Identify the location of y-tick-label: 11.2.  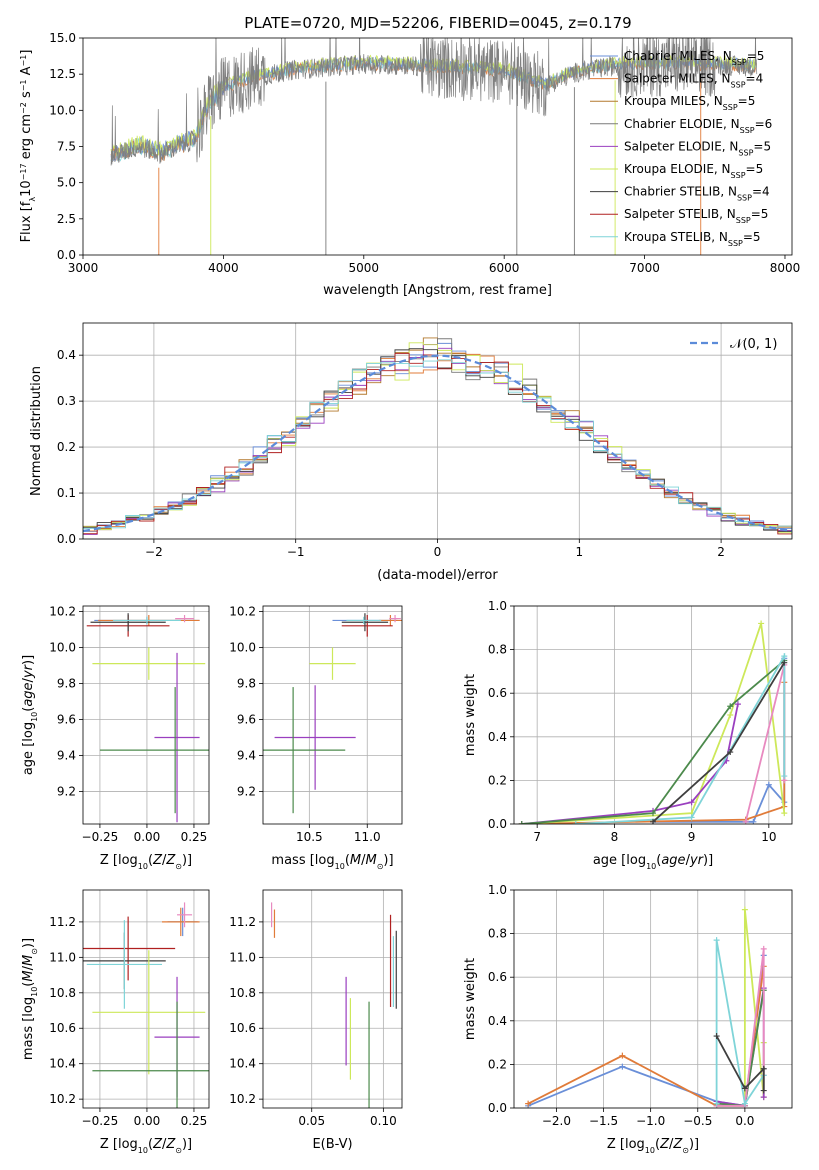
(62, 922).